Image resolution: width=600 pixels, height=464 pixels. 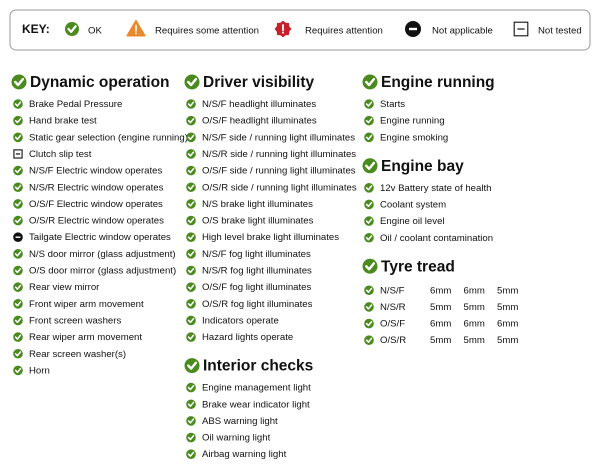 What do you see at coordinates (96, 221) in the screenshot?
I see `item-label: O/S/R Electric window operates` at bounding box center [96, 221].